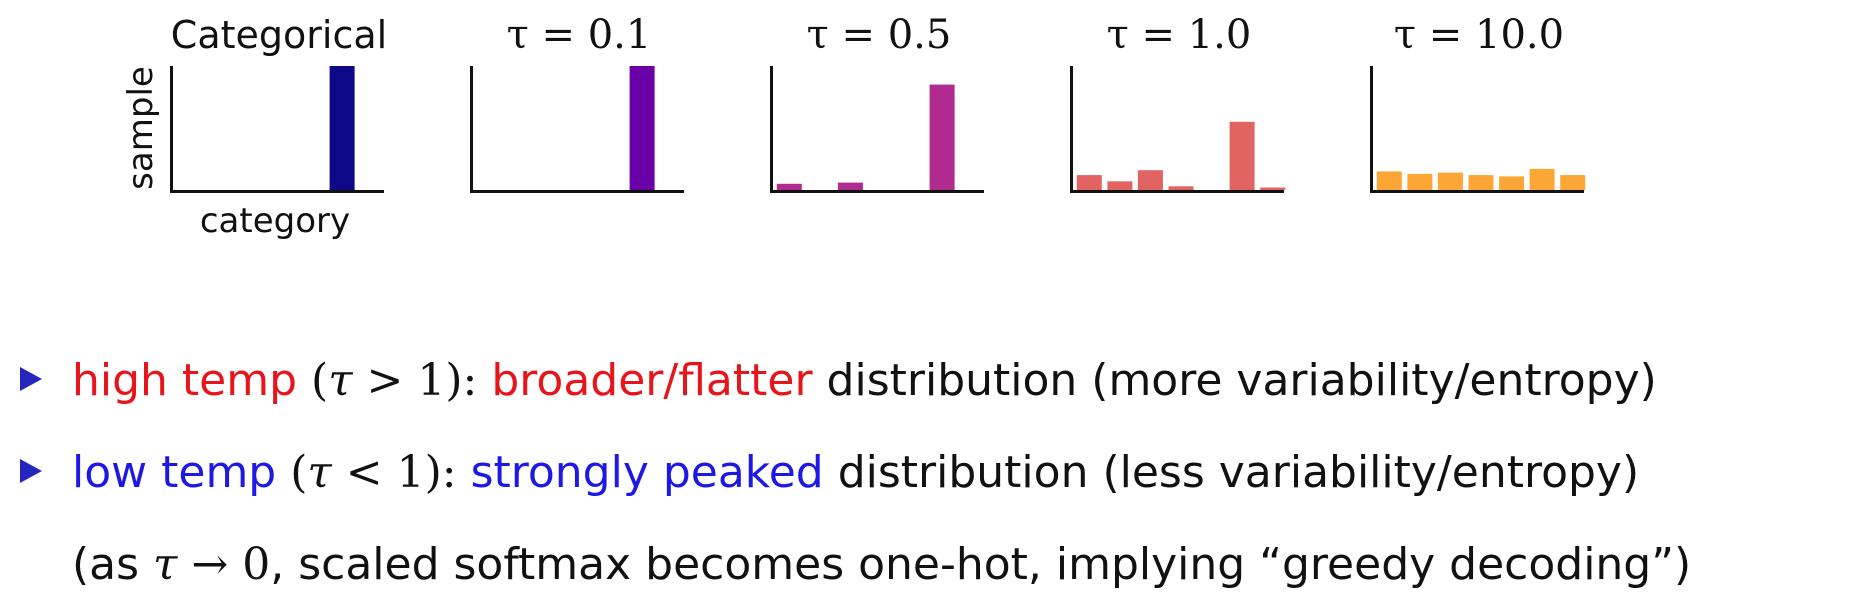  Describe the element at coordinates (879, 35) in the screenshot. I see `panel-title: τ = 0.5` at that location.